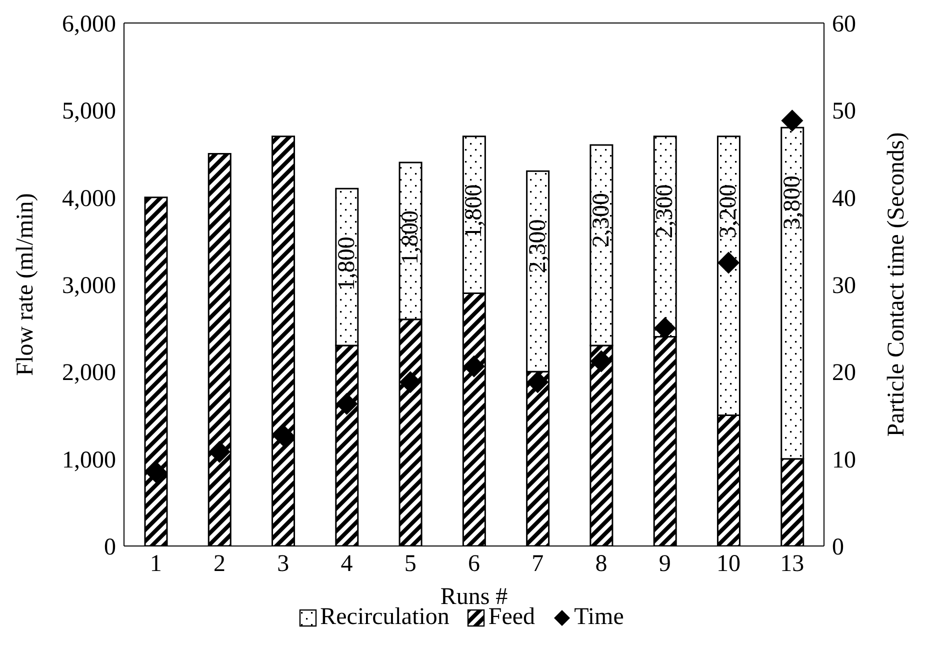 This screenshot has height=647, width=929. I want to click on data-label: 3,800, so click(792, 203).